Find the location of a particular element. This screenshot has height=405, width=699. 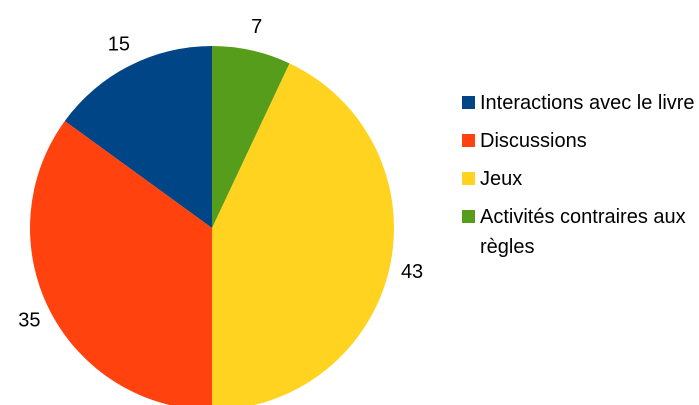

data-label: 7 is located at coordinates (256, 27).